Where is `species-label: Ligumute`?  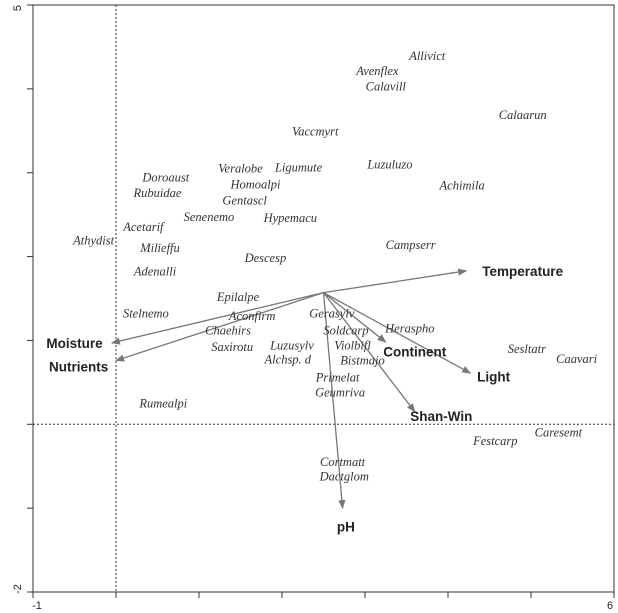
species-label: Ligumute is located at coordinates (298, 168).